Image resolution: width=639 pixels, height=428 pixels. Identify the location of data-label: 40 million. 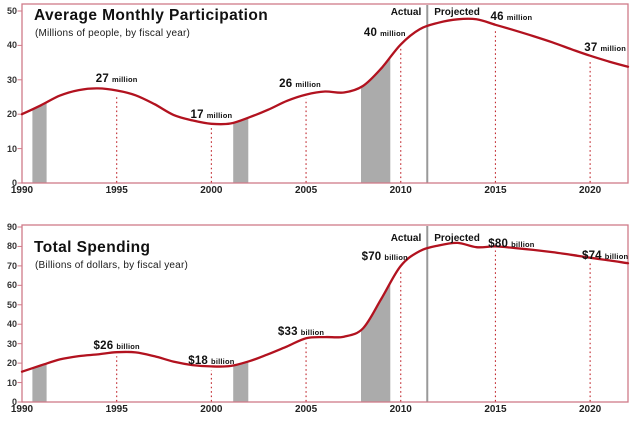
(385, 33).